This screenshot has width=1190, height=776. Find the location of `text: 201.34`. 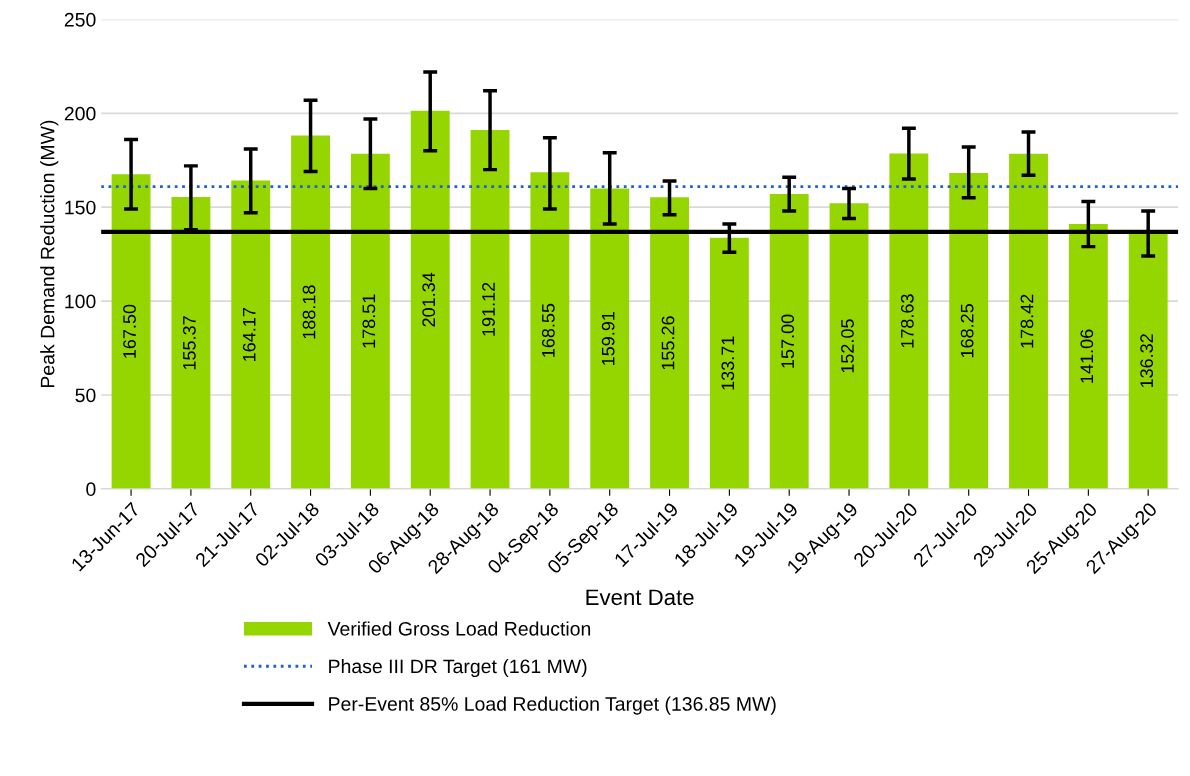

text: 201.34 is located at coordinates (429, 299).